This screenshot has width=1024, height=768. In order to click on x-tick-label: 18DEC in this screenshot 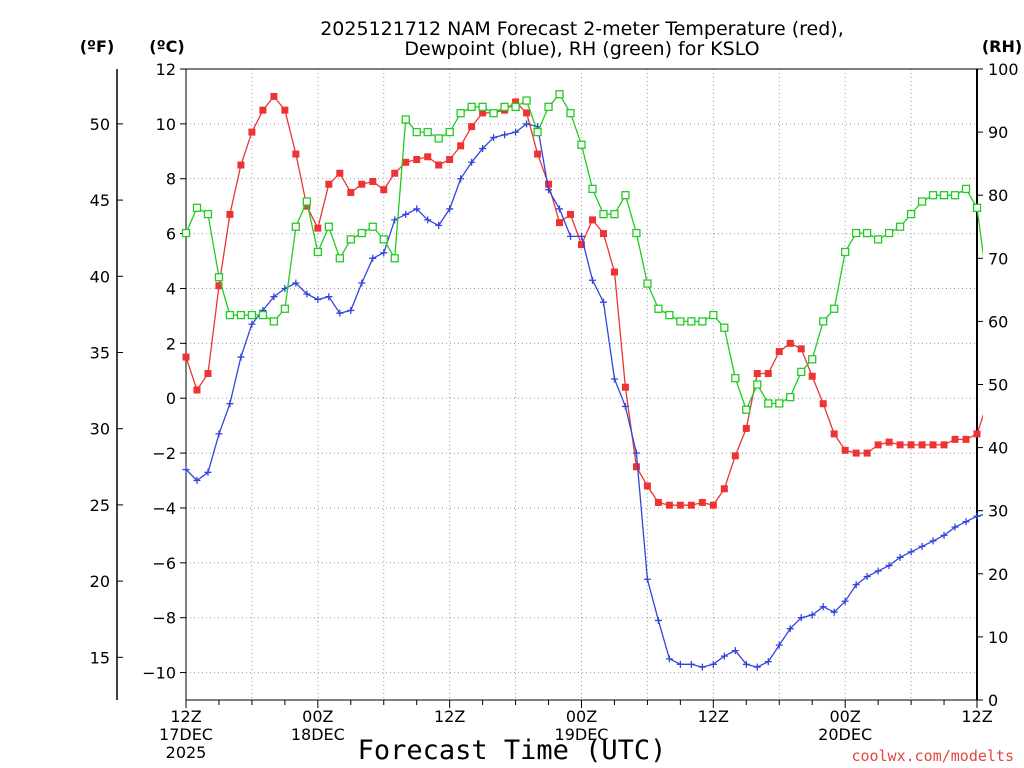, I will do `click(318, 734)`.